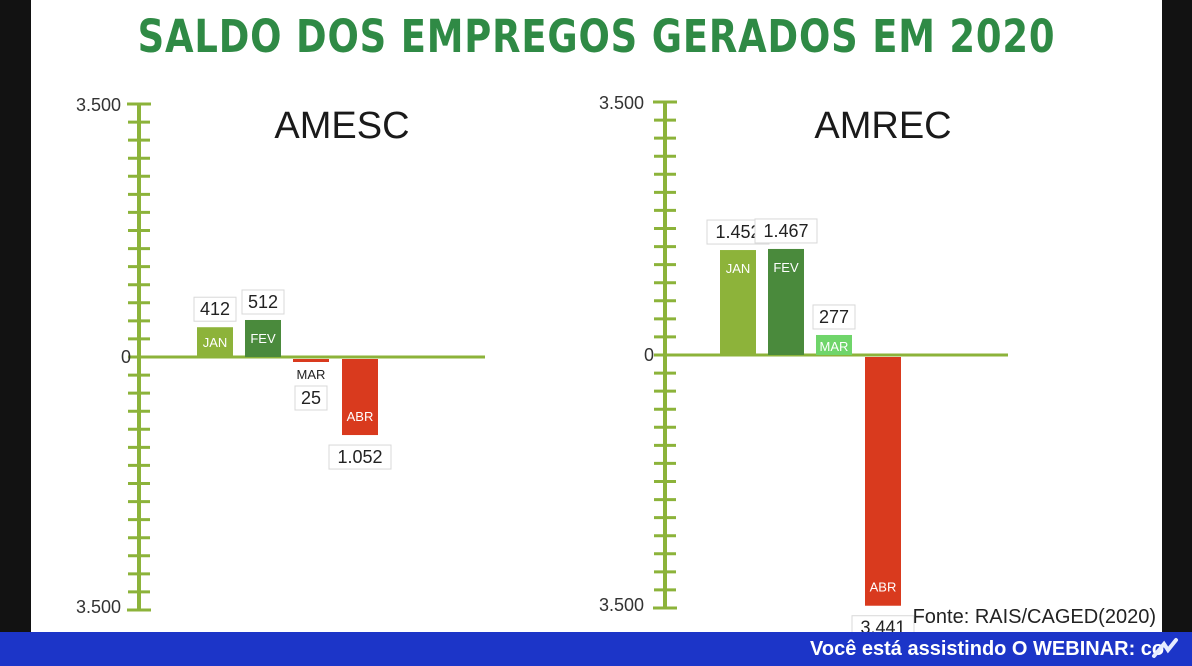  I want to click on value-label: 1.452, so click(737, 232).